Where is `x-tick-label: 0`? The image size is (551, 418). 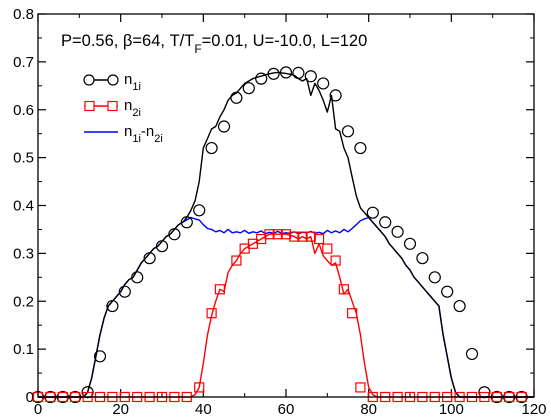 x-tick-label: 0 is located at coordinates (38, 409).